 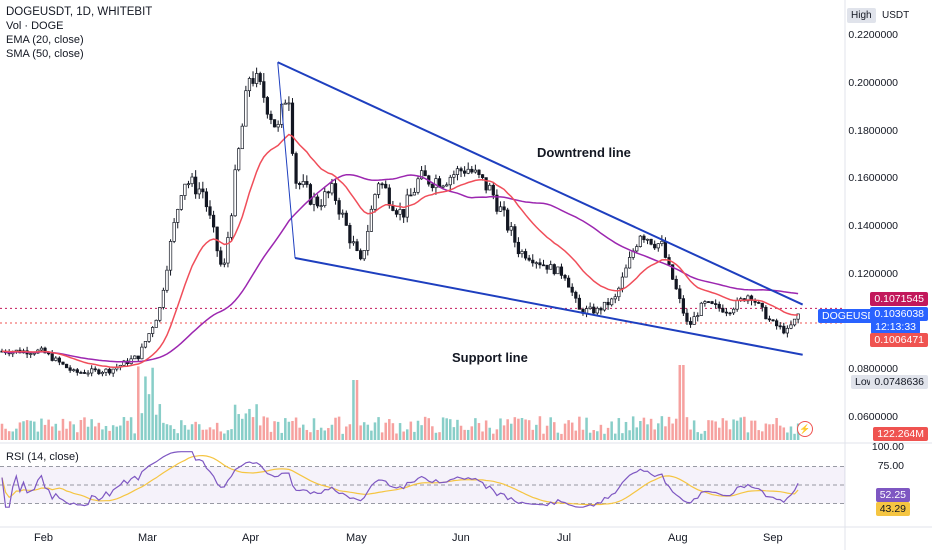 What do you see at coordinates (861, 15) in the screenshot?
I see `high-button: High` at bounding box center [861, 15].